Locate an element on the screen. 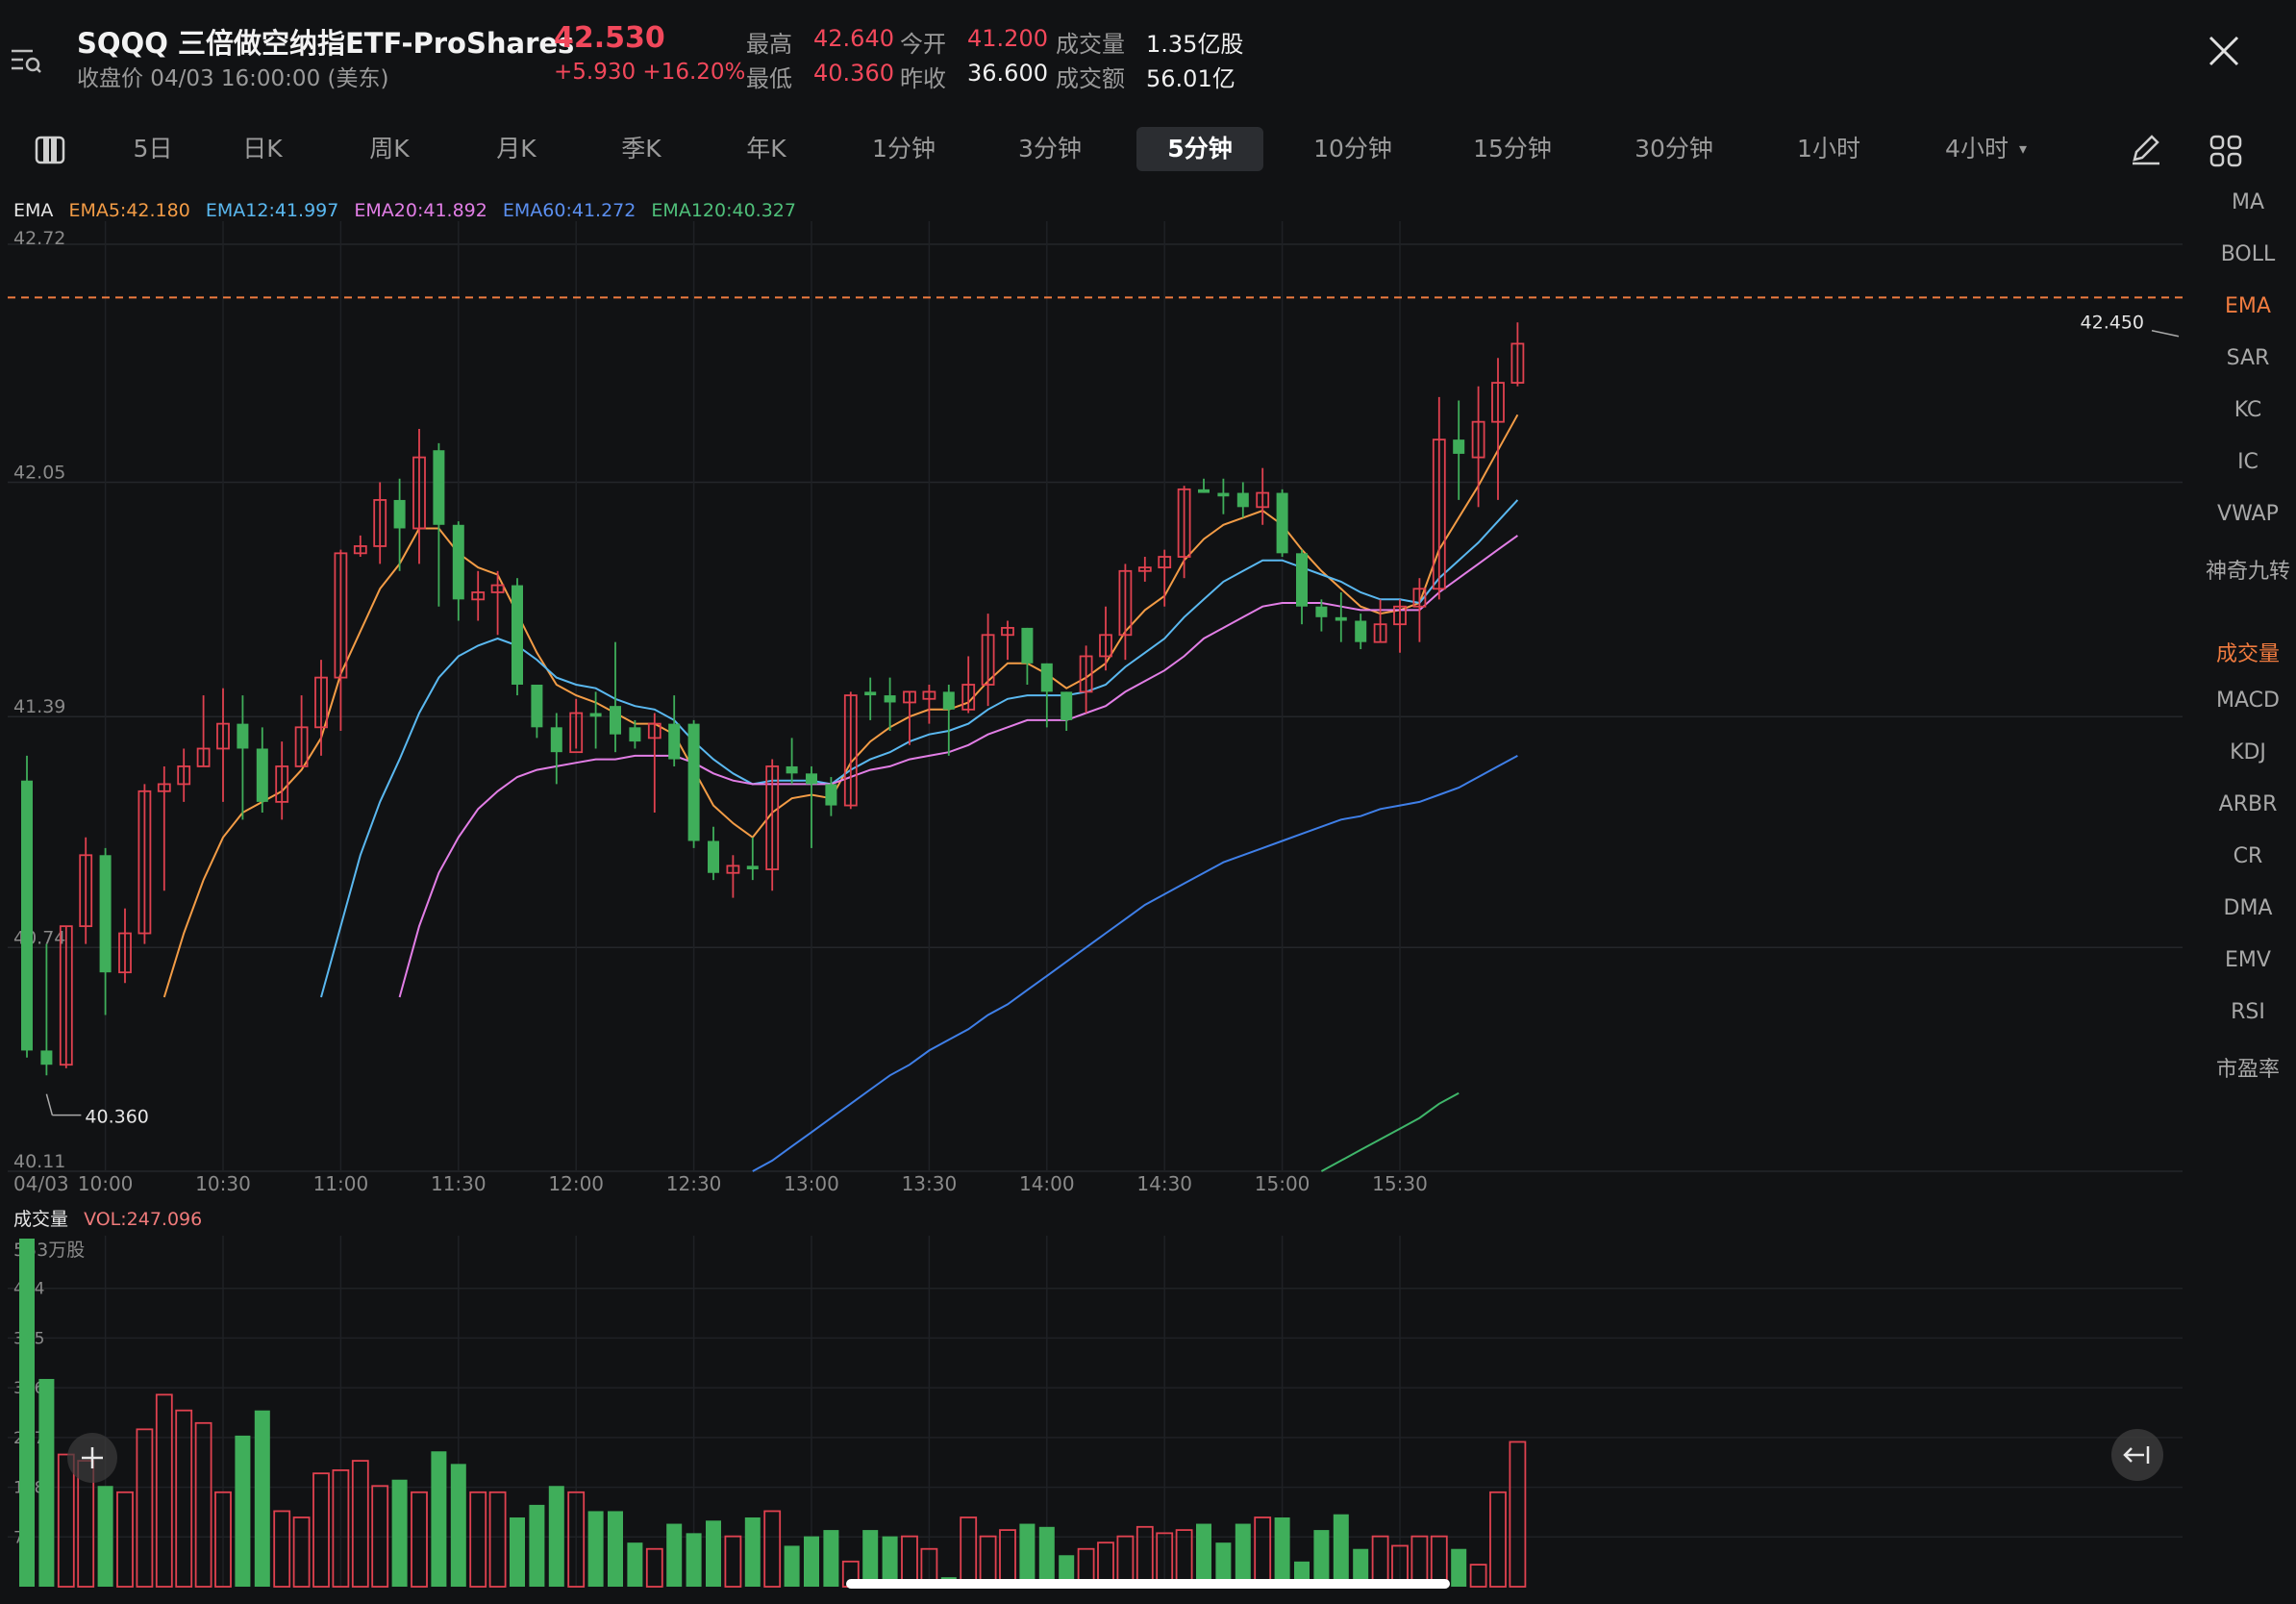  tab-3min: 3分钟 is located at coordinates (1050, 149).